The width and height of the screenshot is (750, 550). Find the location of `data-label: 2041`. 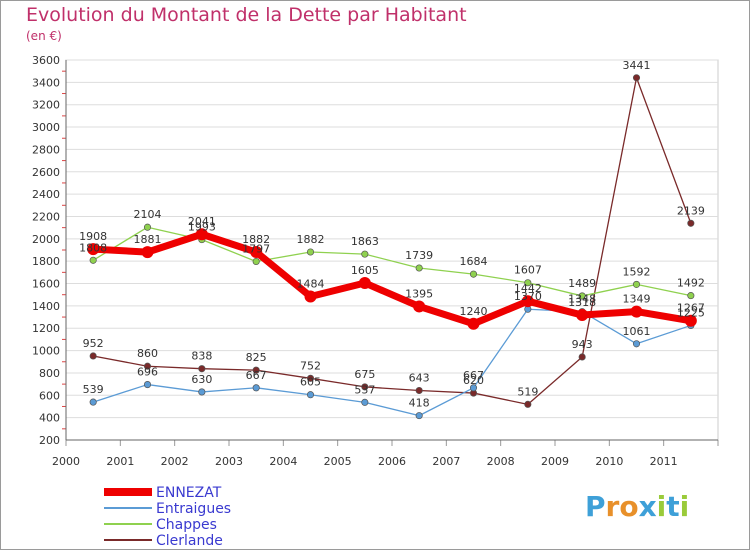

data-label: 2041 is located at coordinates (202, 221).